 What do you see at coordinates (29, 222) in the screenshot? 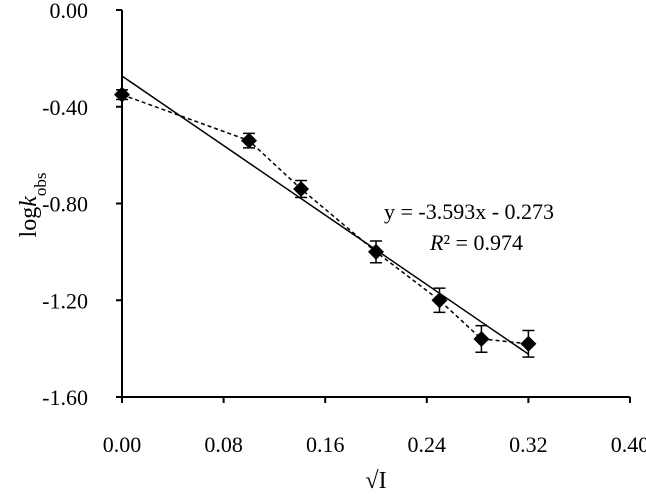
I see `y-axis-title-main: log` at bounding box center [29, 222].